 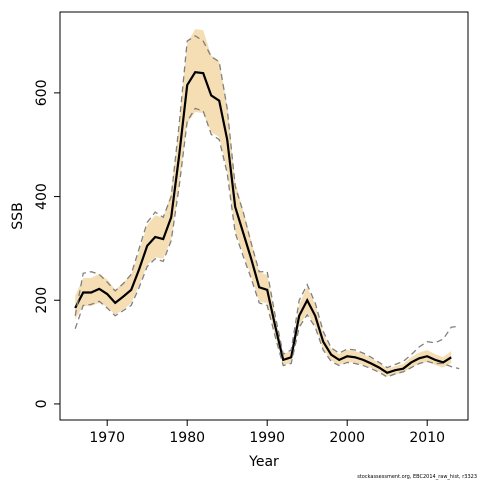 What do you see at coordinates (42, 403) in the screenshot?
I see `y-tick-label: 0` at bounding box center [42, 403].